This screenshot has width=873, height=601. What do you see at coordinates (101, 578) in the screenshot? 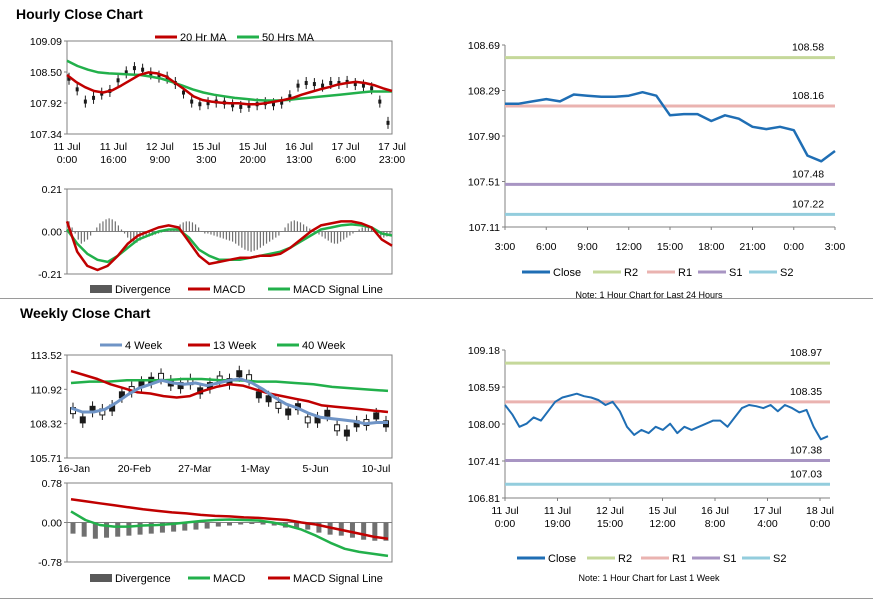
I see `weekly-legend-divergence-swatch` at bounding box center [101, 578].